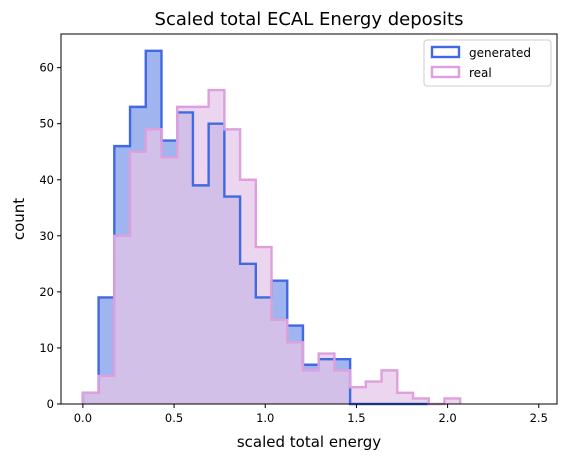 This screenshot has height=461, width=566. I want to click on x-tick-label: 0.0, so click(83, 418).